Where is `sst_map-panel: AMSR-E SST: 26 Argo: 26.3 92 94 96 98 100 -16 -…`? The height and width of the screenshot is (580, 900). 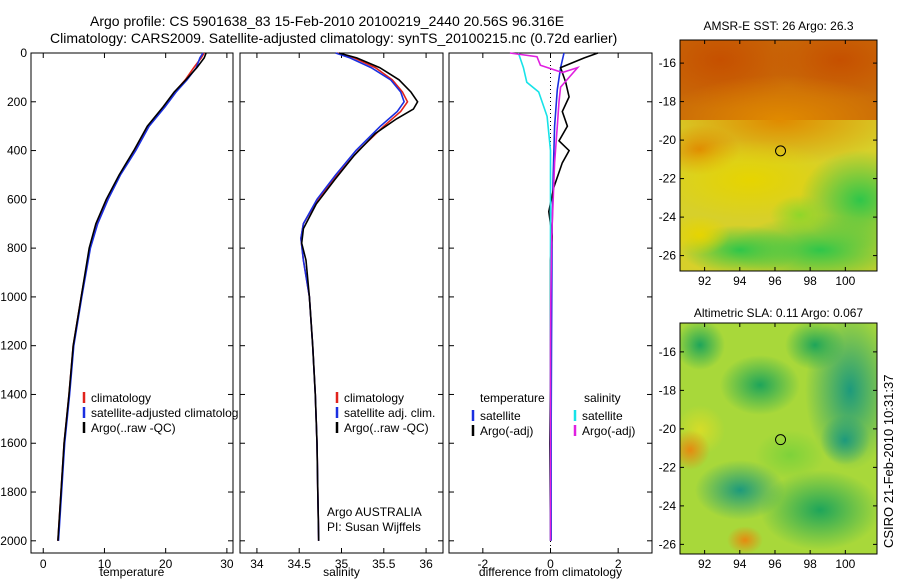
sst_map-panel: AMSR-E SST: 26 Argo: 26.3 92 94 96 98 100 -16 -… is located at coordinates (768, 153).